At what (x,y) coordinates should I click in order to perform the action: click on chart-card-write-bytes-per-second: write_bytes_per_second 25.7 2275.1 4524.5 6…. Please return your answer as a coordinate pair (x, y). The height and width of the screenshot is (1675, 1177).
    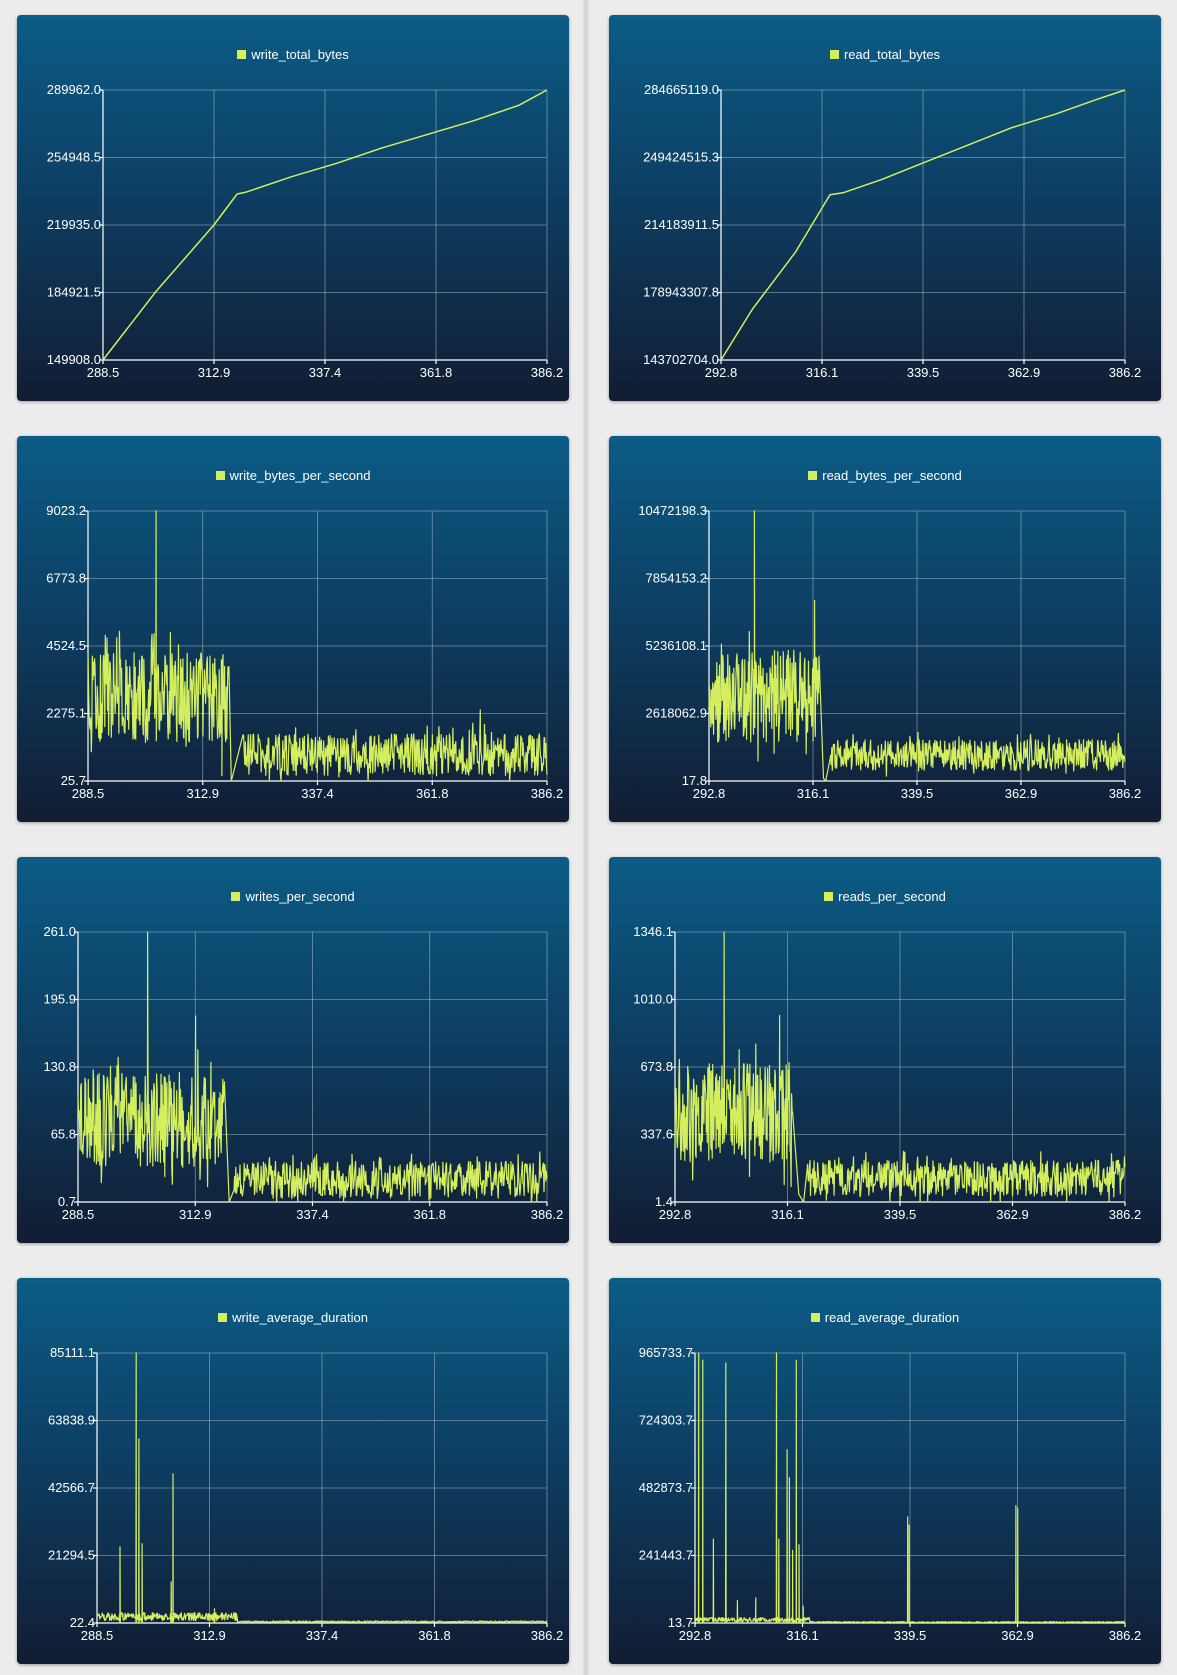
    Looking at the image, I should click on (293, 629).